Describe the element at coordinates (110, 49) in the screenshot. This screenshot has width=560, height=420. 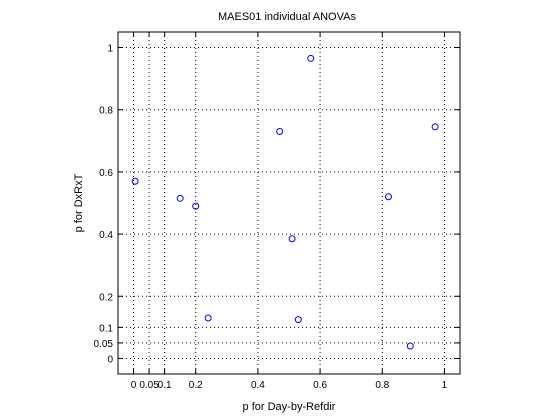
I see `y-tick-label: 1` at that location.